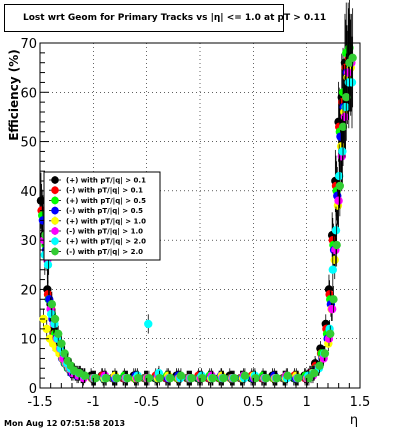  Describe the element at coordinates (360, 402) in the screenshot. I see `x-tick-label: 1.5` at that location.